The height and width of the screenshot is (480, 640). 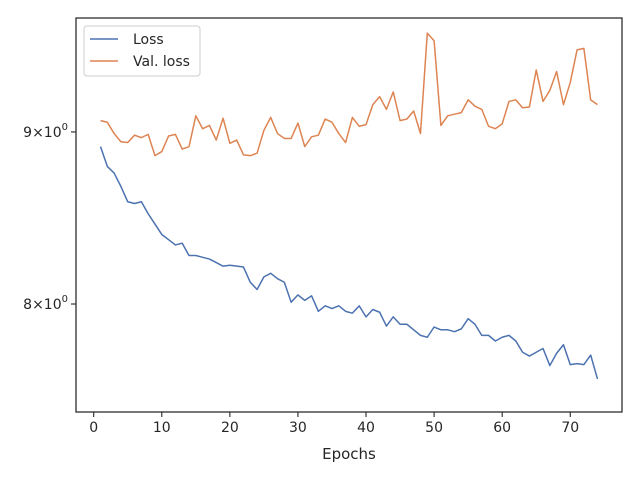 What do you see at coordinates (49, 217) in the screenshot?
I see `y-axis-ticks: 8×100 9×100` at bounding box center [49, 217].